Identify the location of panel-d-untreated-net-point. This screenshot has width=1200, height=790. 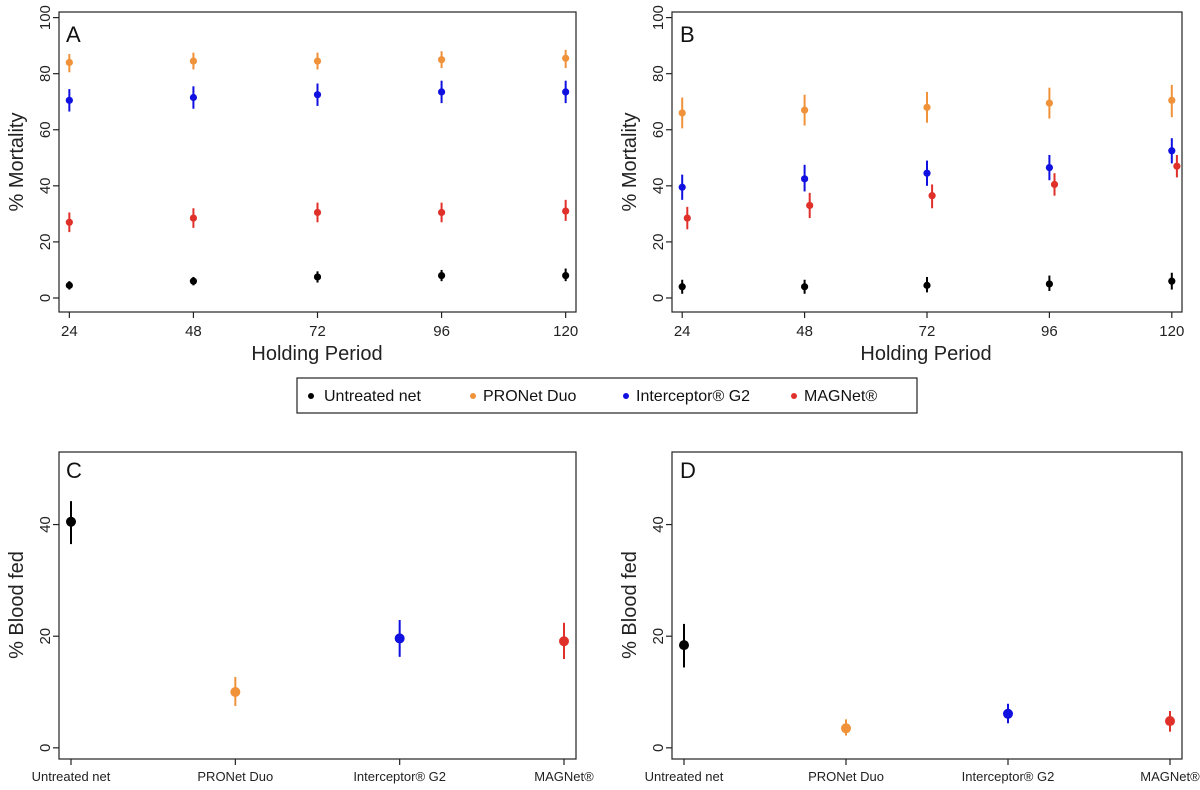
(684, 645).